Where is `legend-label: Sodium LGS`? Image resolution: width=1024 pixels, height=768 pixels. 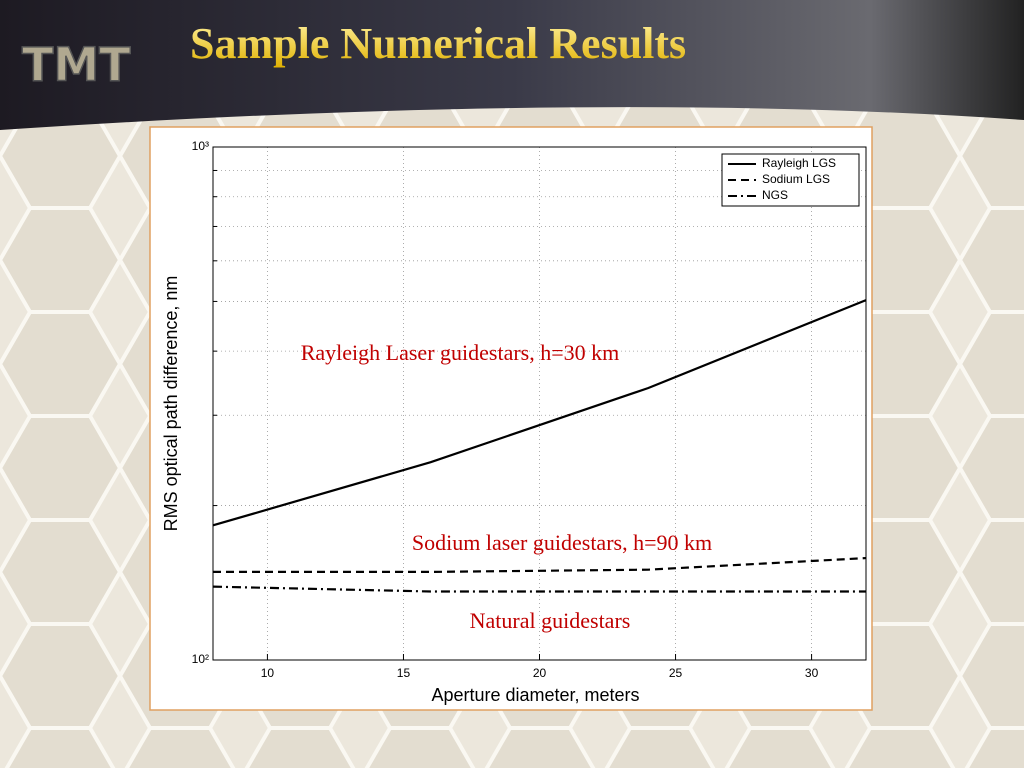
legend-label: Sodium LGS is located at coordinates (796, 179).